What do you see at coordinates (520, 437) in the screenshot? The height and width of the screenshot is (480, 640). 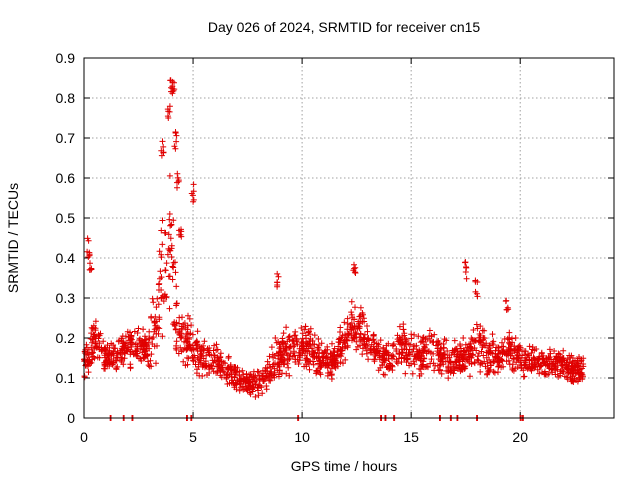 I see `x-tick-label: 20` at bounding box center [520, 437].